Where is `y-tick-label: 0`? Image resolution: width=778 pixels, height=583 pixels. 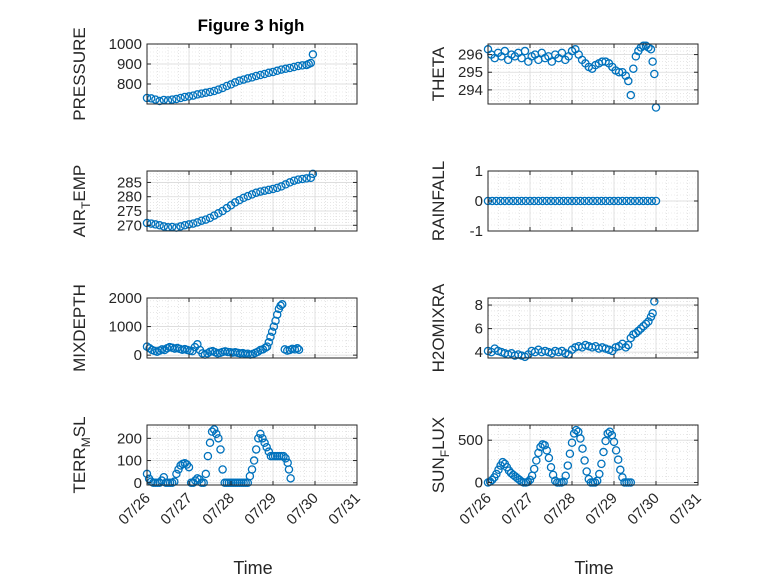 y-tick-label: 0 is located at coordinates (138, 483).